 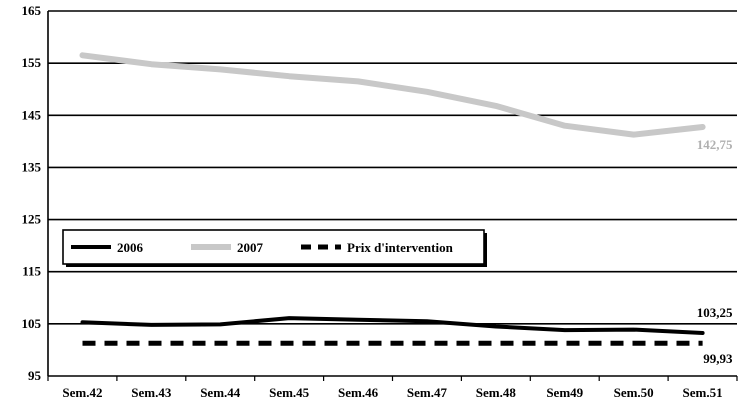 What do you see at coordinates (32, 62) in the screenshot?
I see `y-tick-label: 155` at bounding box center [32, 62].